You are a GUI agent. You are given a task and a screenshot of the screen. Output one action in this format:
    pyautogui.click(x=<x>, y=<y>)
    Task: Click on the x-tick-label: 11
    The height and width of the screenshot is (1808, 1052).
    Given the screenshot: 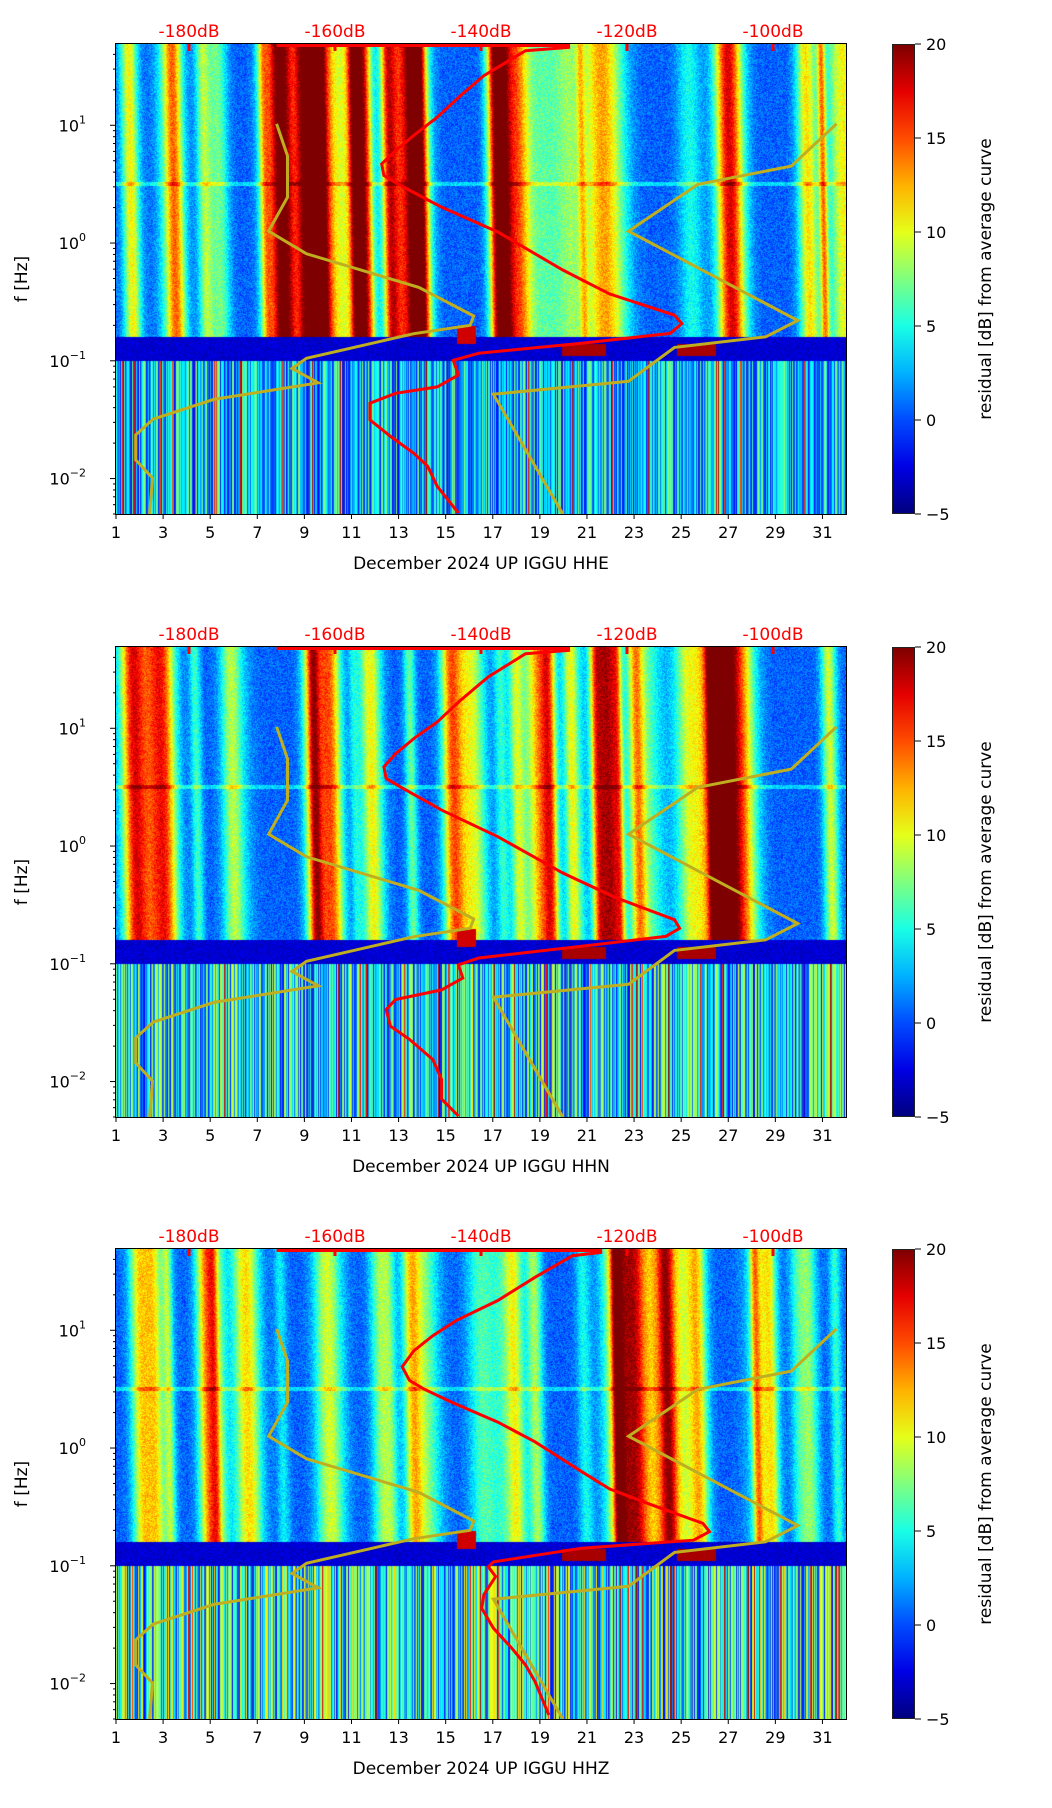 What is the action you would take?
    pyautogui.click(x=351, y=1737)
    